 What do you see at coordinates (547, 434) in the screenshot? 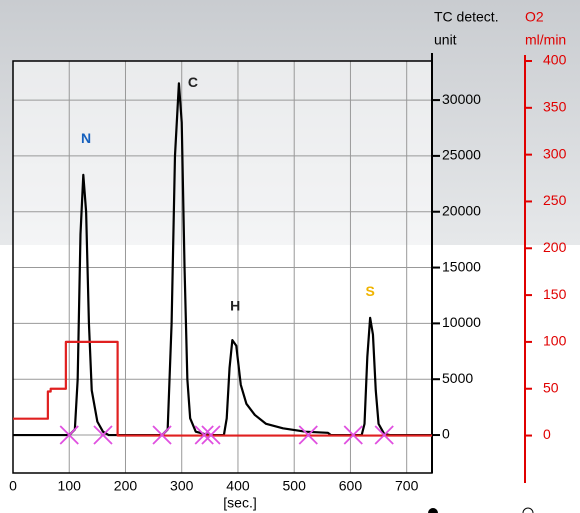
I see `y2-tick-label: 0` at bounding box center [547, 434].